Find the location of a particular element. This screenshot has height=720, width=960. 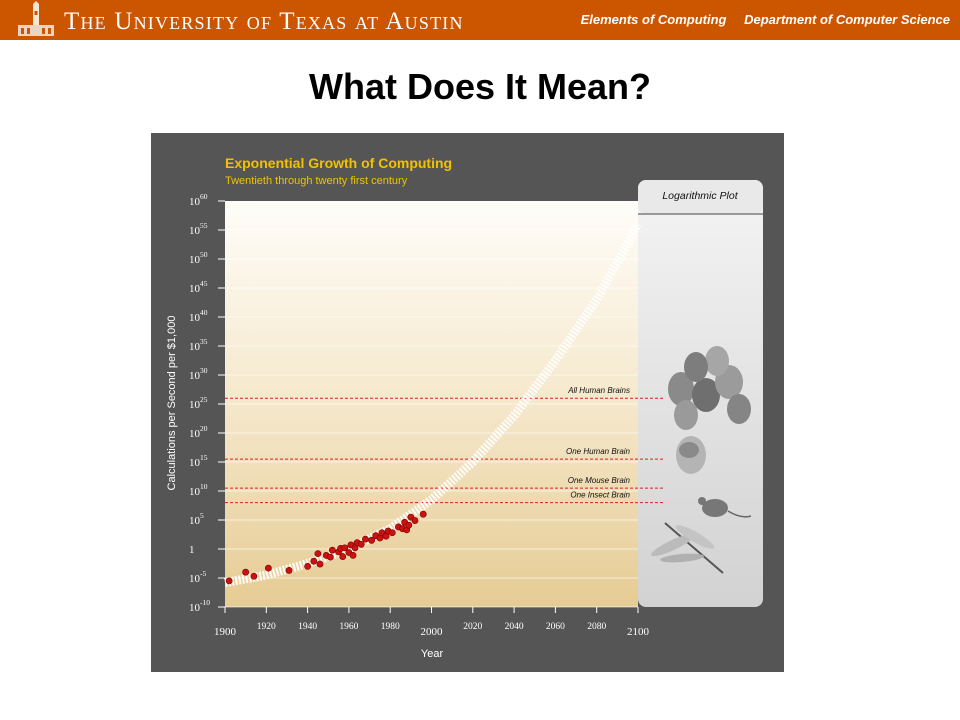

university-name: The University of Texas at Austin is located at coordinates (264, 21).